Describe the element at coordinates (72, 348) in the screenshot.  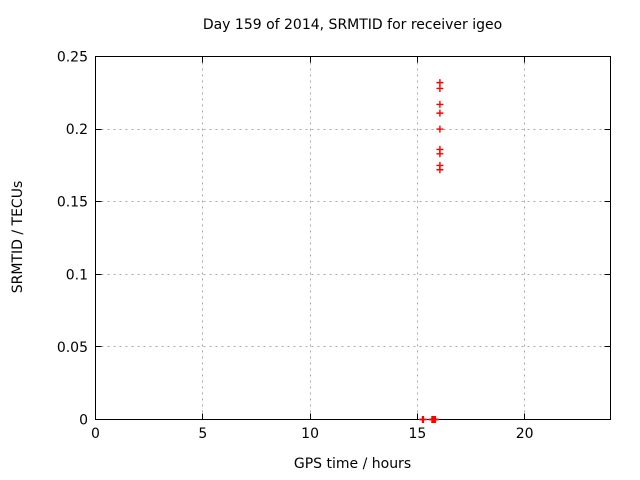
I see `y-tick-label-0.05: 0.05` at that location.